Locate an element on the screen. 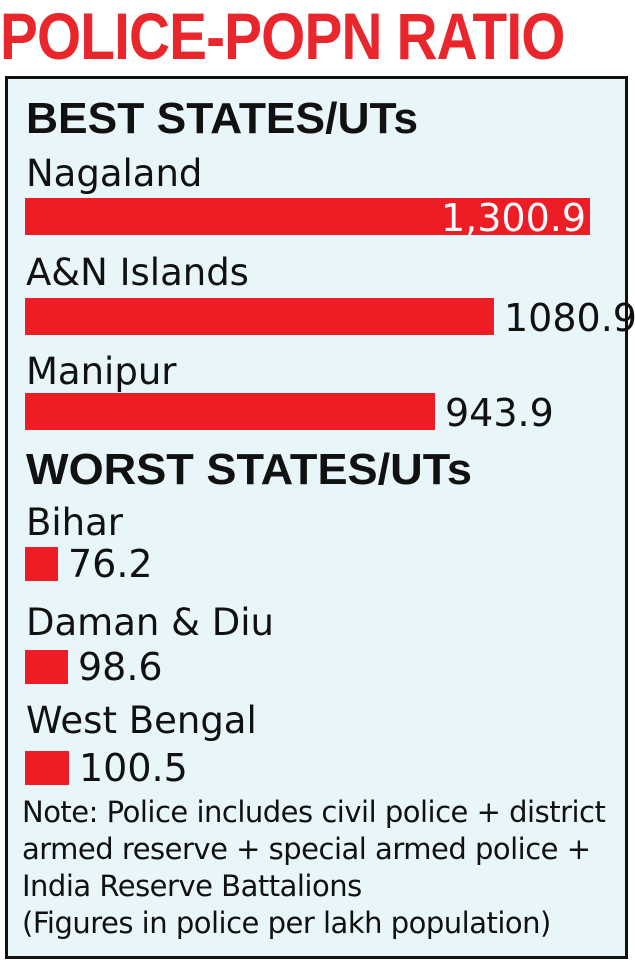  value-label: 100.5 is located at coordinates (133, 768).